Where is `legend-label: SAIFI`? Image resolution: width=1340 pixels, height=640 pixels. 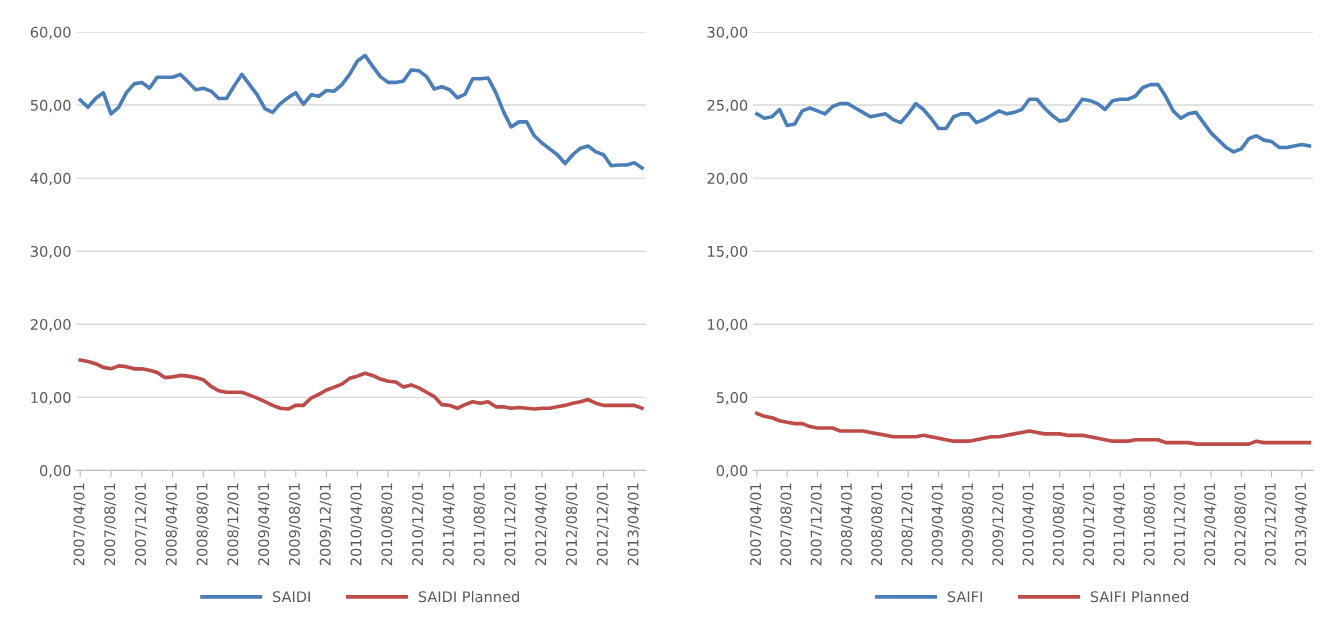 legend-label: SAIFI is located at coordinates (964, 597).